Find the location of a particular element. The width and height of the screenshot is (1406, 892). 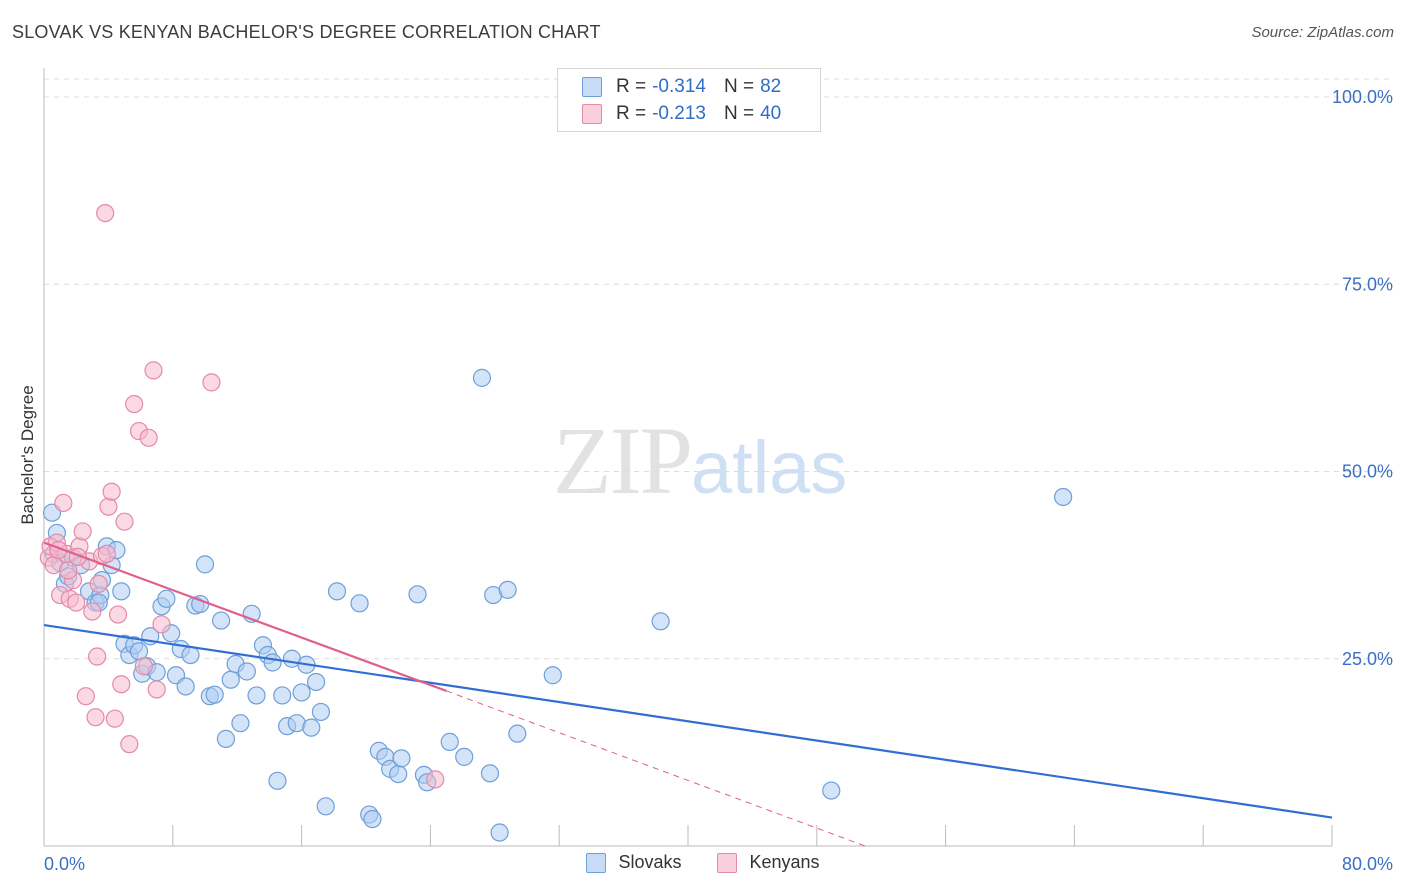

legend-row-kenyans: R = -0.213 N = 40 is located at coordinates (681, 114).